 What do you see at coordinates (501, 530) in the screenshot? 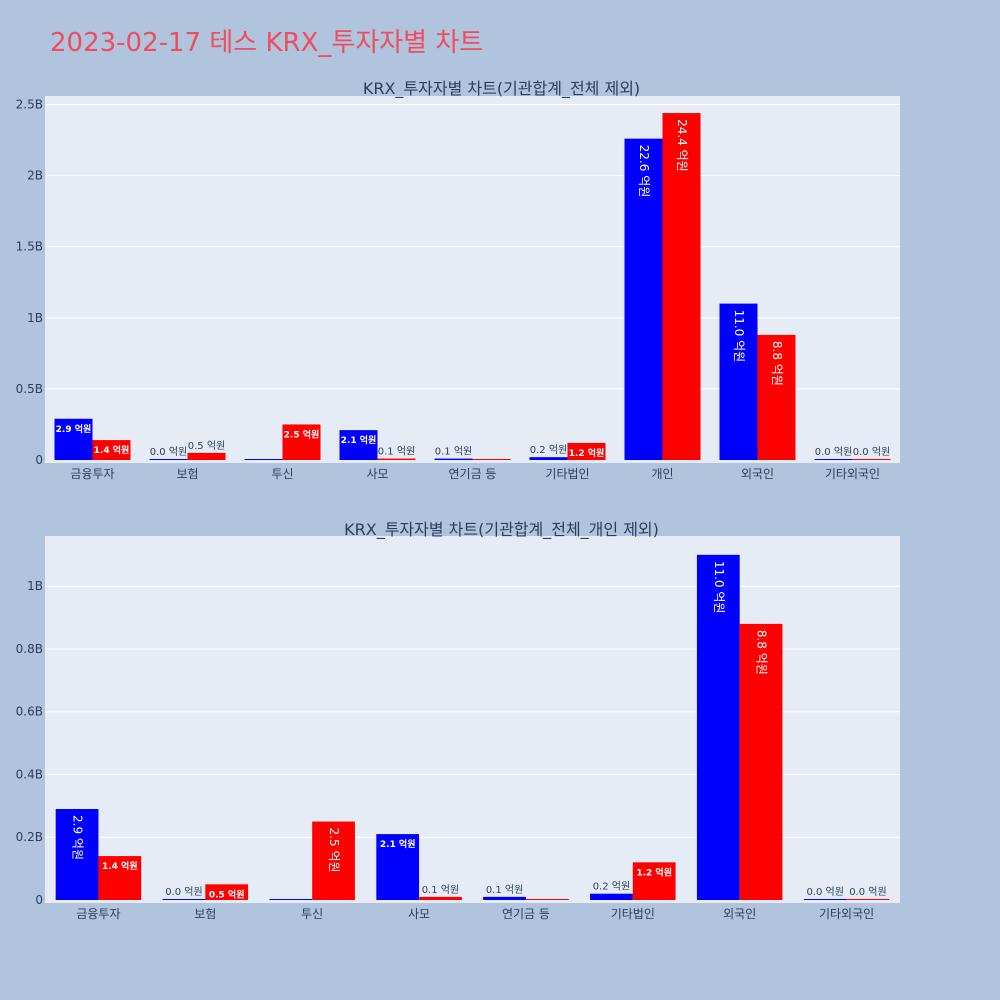
I see `chart-title: KRX_투자자별 차트(기관합계_전체_개인 제외)` at bounding box center [501, 530].